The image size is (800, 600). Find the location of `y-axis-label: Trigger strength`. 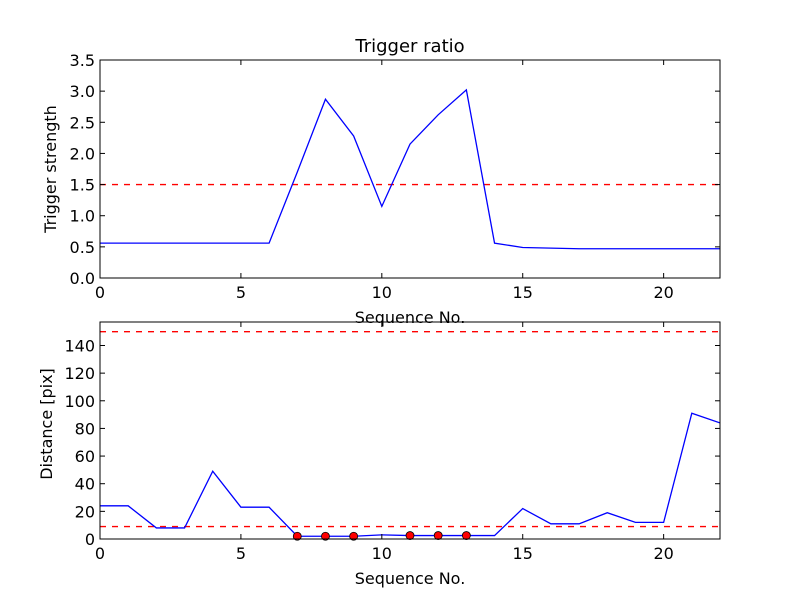

y-axis-label: Trigger strength is located at coordinates (50, 169).